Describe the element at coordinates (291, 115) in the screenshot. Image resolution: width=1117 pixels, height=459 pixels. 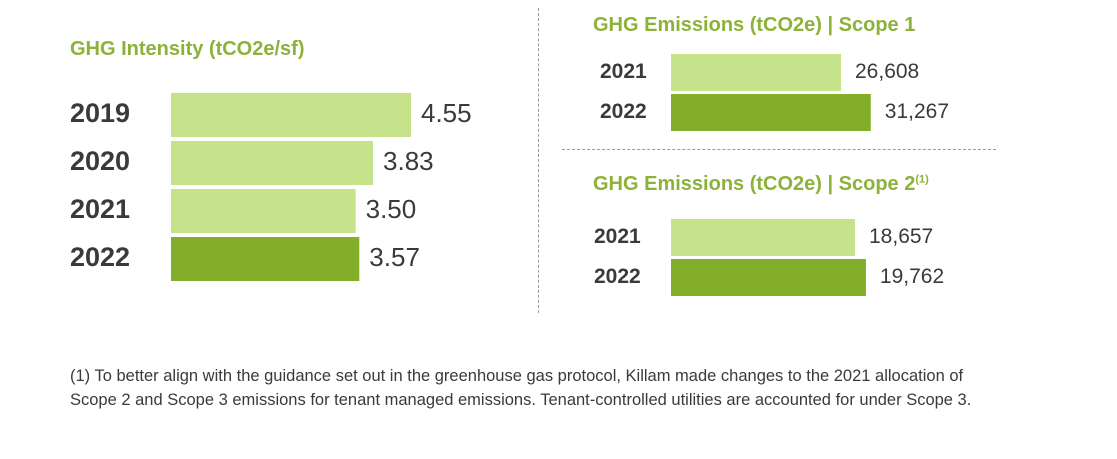
I see `bar-2019` at that location.